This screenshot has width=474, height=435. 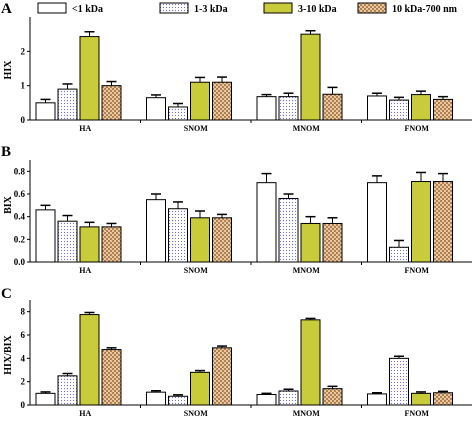 I want to click on legend-label-3-10kda: 3-10 kDa, so click(x=317, y=9).